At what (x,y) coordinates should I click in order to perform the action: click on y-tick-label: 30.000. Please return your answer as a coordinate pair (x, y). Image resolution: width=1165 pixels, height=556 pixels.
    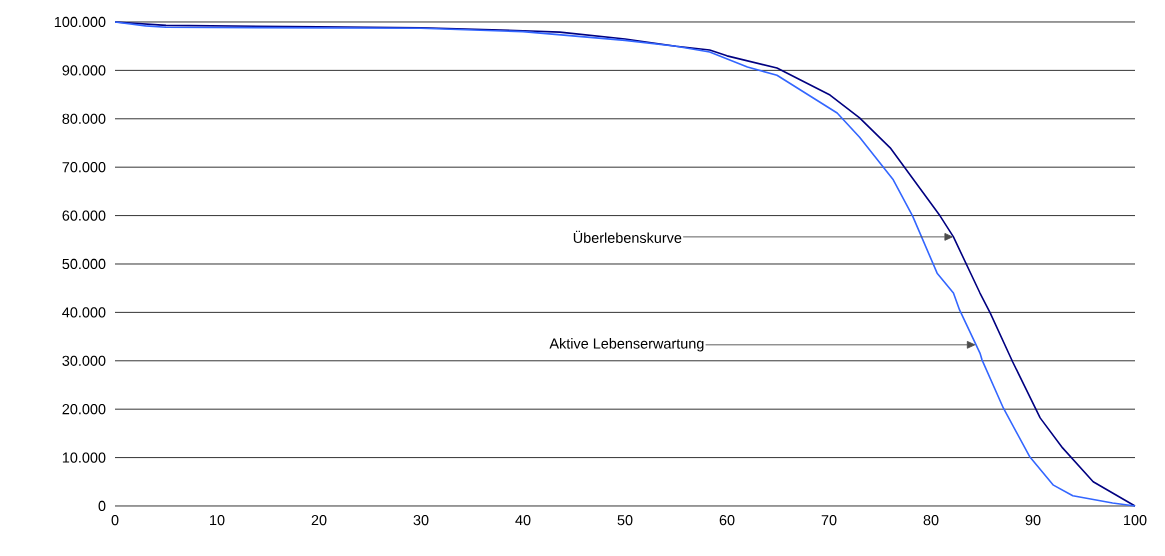
    Looking at the image, I should click on (84, 360).